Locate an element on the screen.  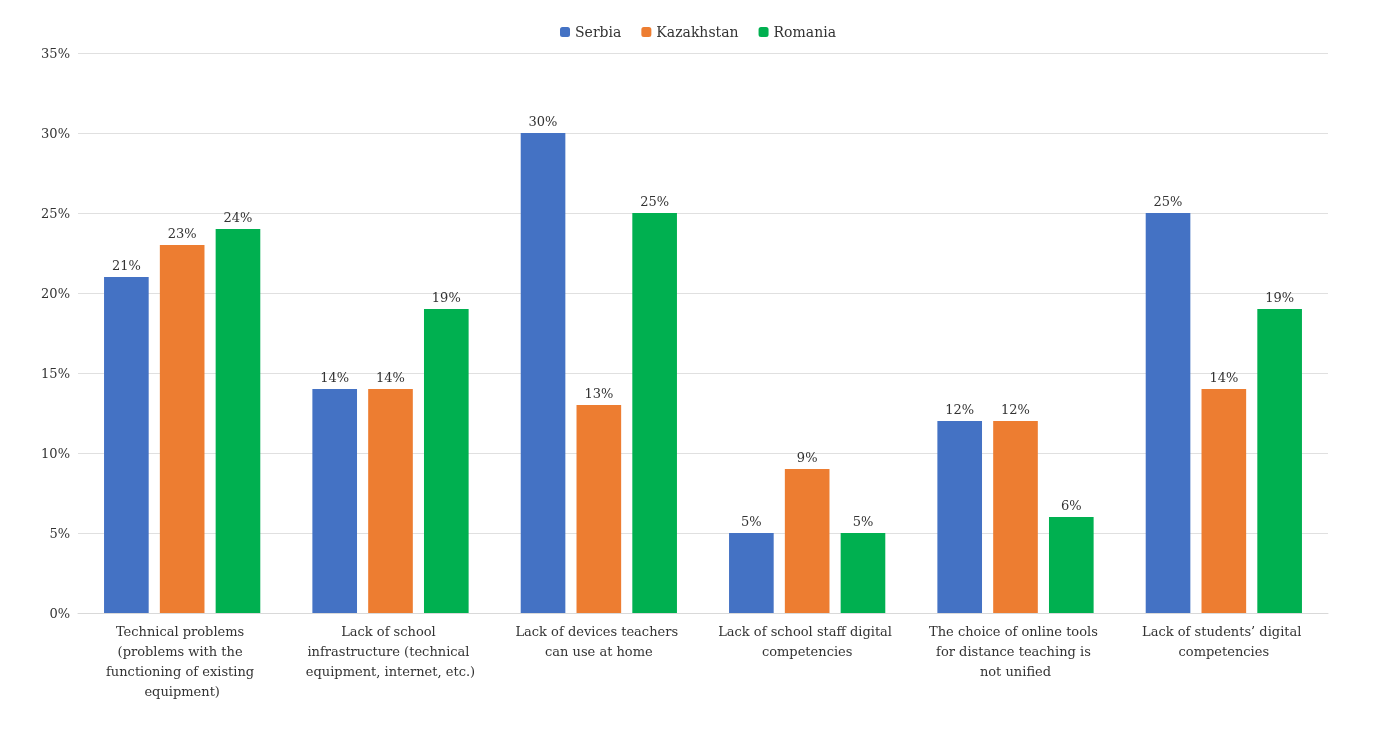
y-tick-label: 10% is located at coordinates (55, 453).